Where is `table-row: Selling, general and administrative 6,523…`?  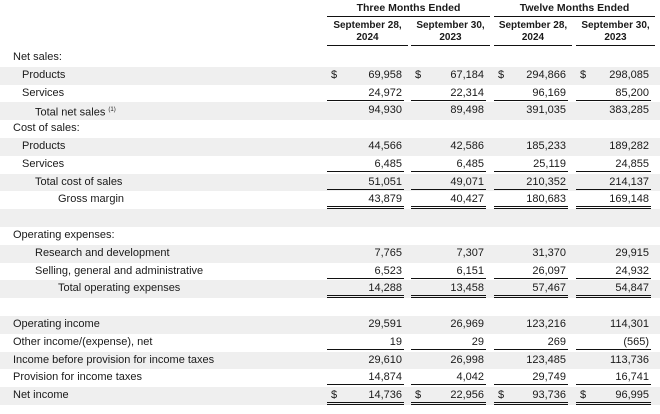 table-row: Selling, general and administrative 6,523… is located at coordinates (330, 272).